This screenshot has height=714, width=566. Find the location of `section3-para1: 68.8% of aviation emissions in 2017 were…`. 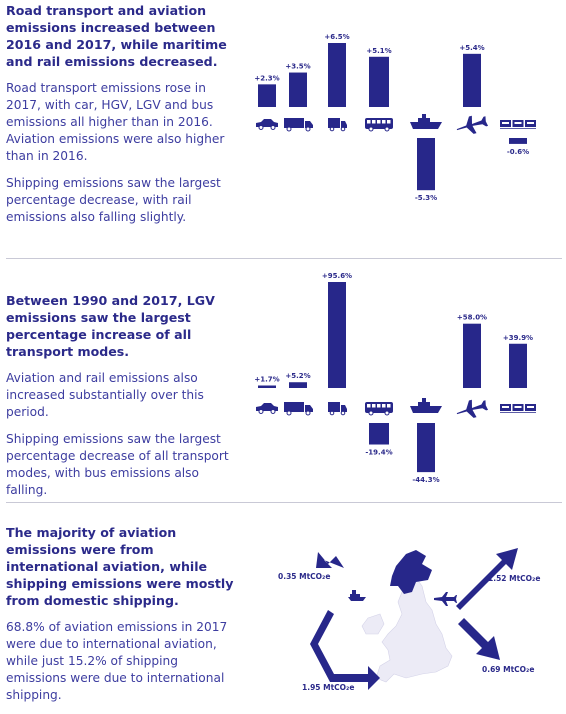

section3-para1: 68.8% of aviation emissions in 2017 were… is located at coordinates (117, 661).